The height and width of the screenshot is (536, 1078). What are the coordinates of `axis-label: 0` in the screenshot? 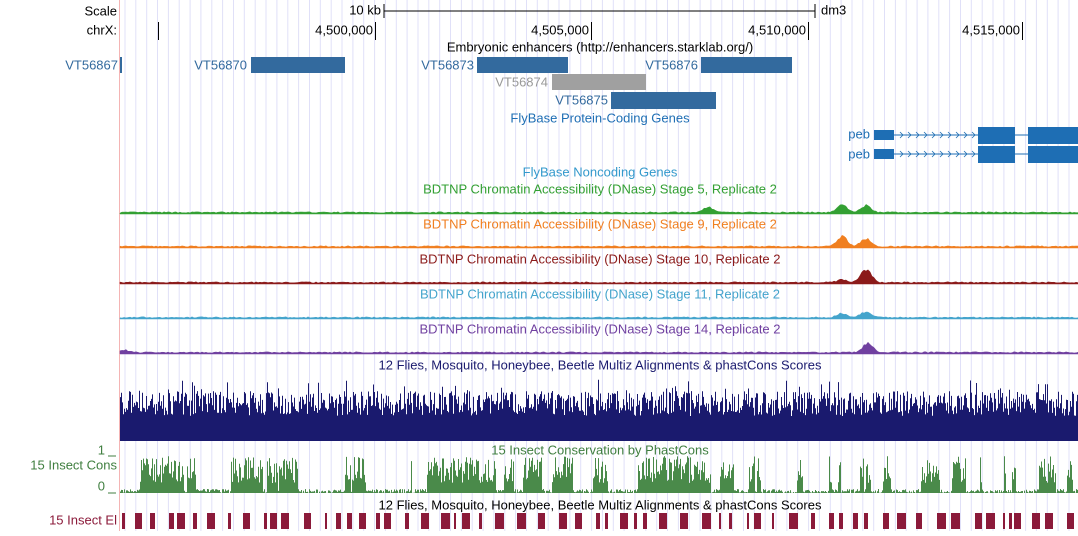 It's located at (101, 485).